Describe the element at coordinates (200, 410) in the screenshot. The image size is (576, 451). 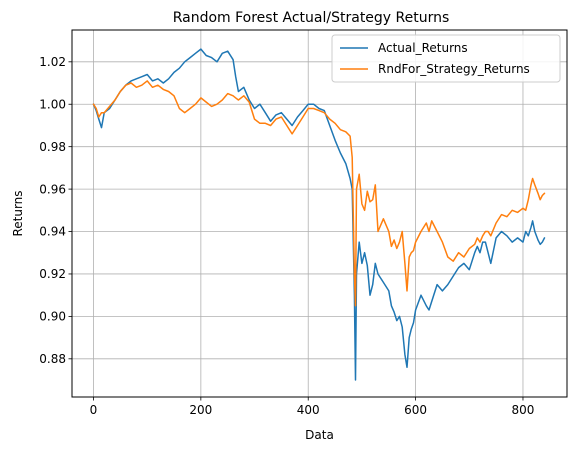
I see `x-tick-label: 200` at that location.